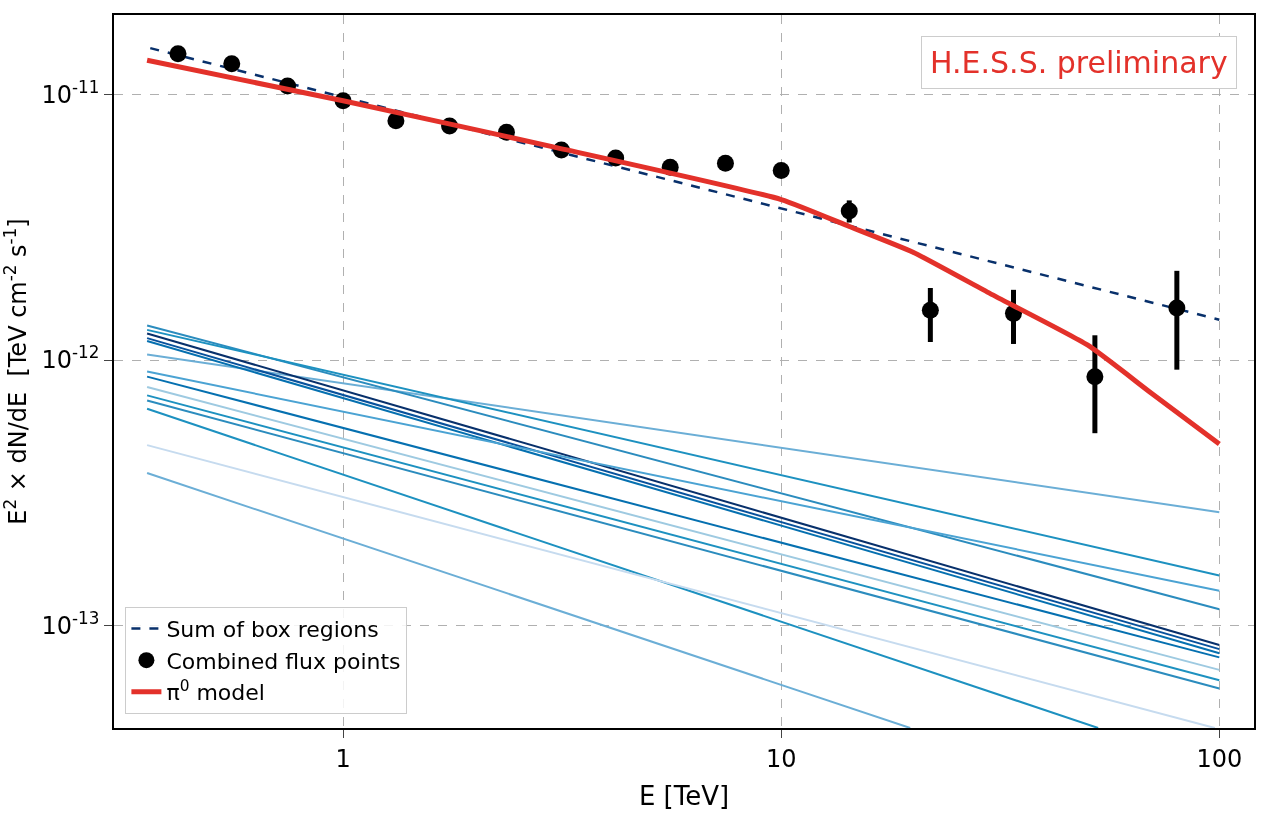 The height and width of the screenshot is (816, 1266). I want to click on y-tick-label: 10$^{-11}$, so click(70, 93).